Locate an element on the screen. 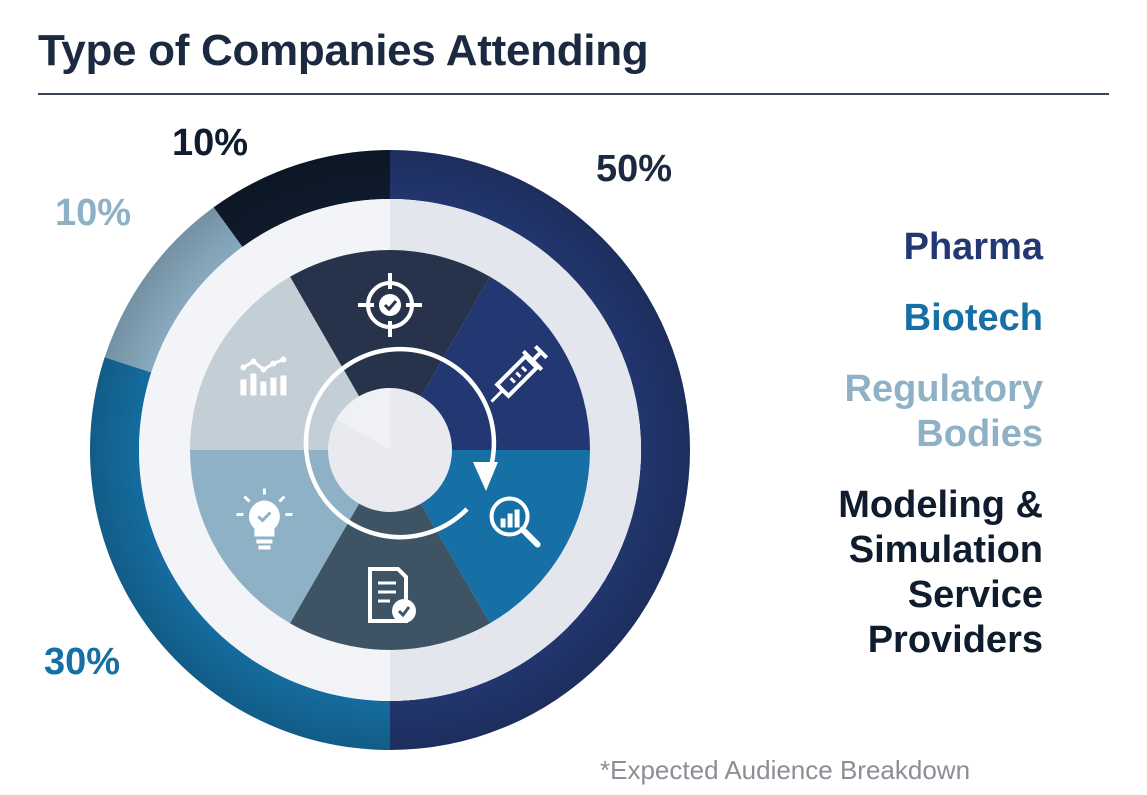 This screenshot has width=1147, height=795. label-pharma-pct: 50% is located at coordinates (634, 169).